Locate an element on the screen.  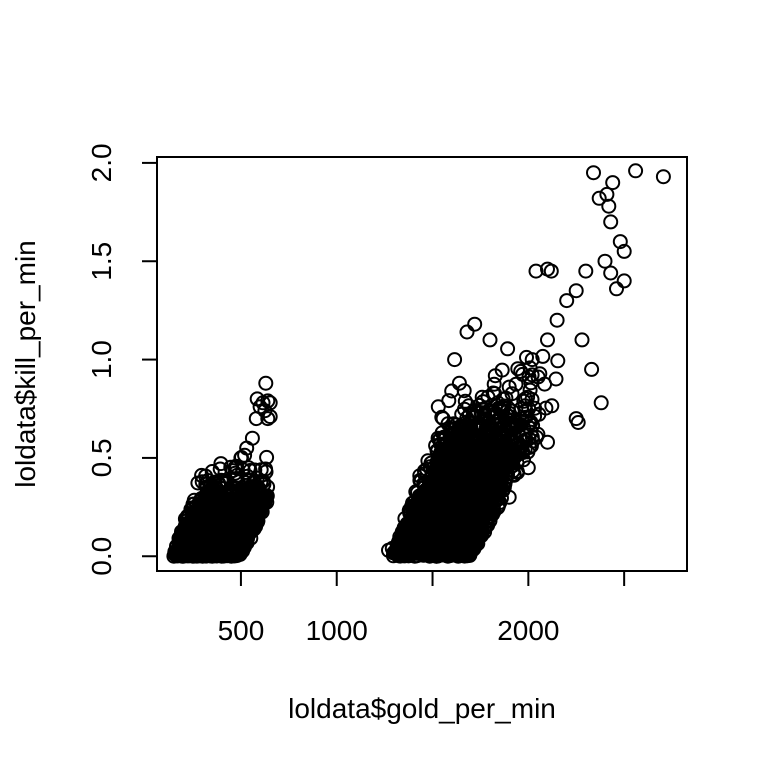
y-tick-label: 0.0 is located at coordinates (101, 556).